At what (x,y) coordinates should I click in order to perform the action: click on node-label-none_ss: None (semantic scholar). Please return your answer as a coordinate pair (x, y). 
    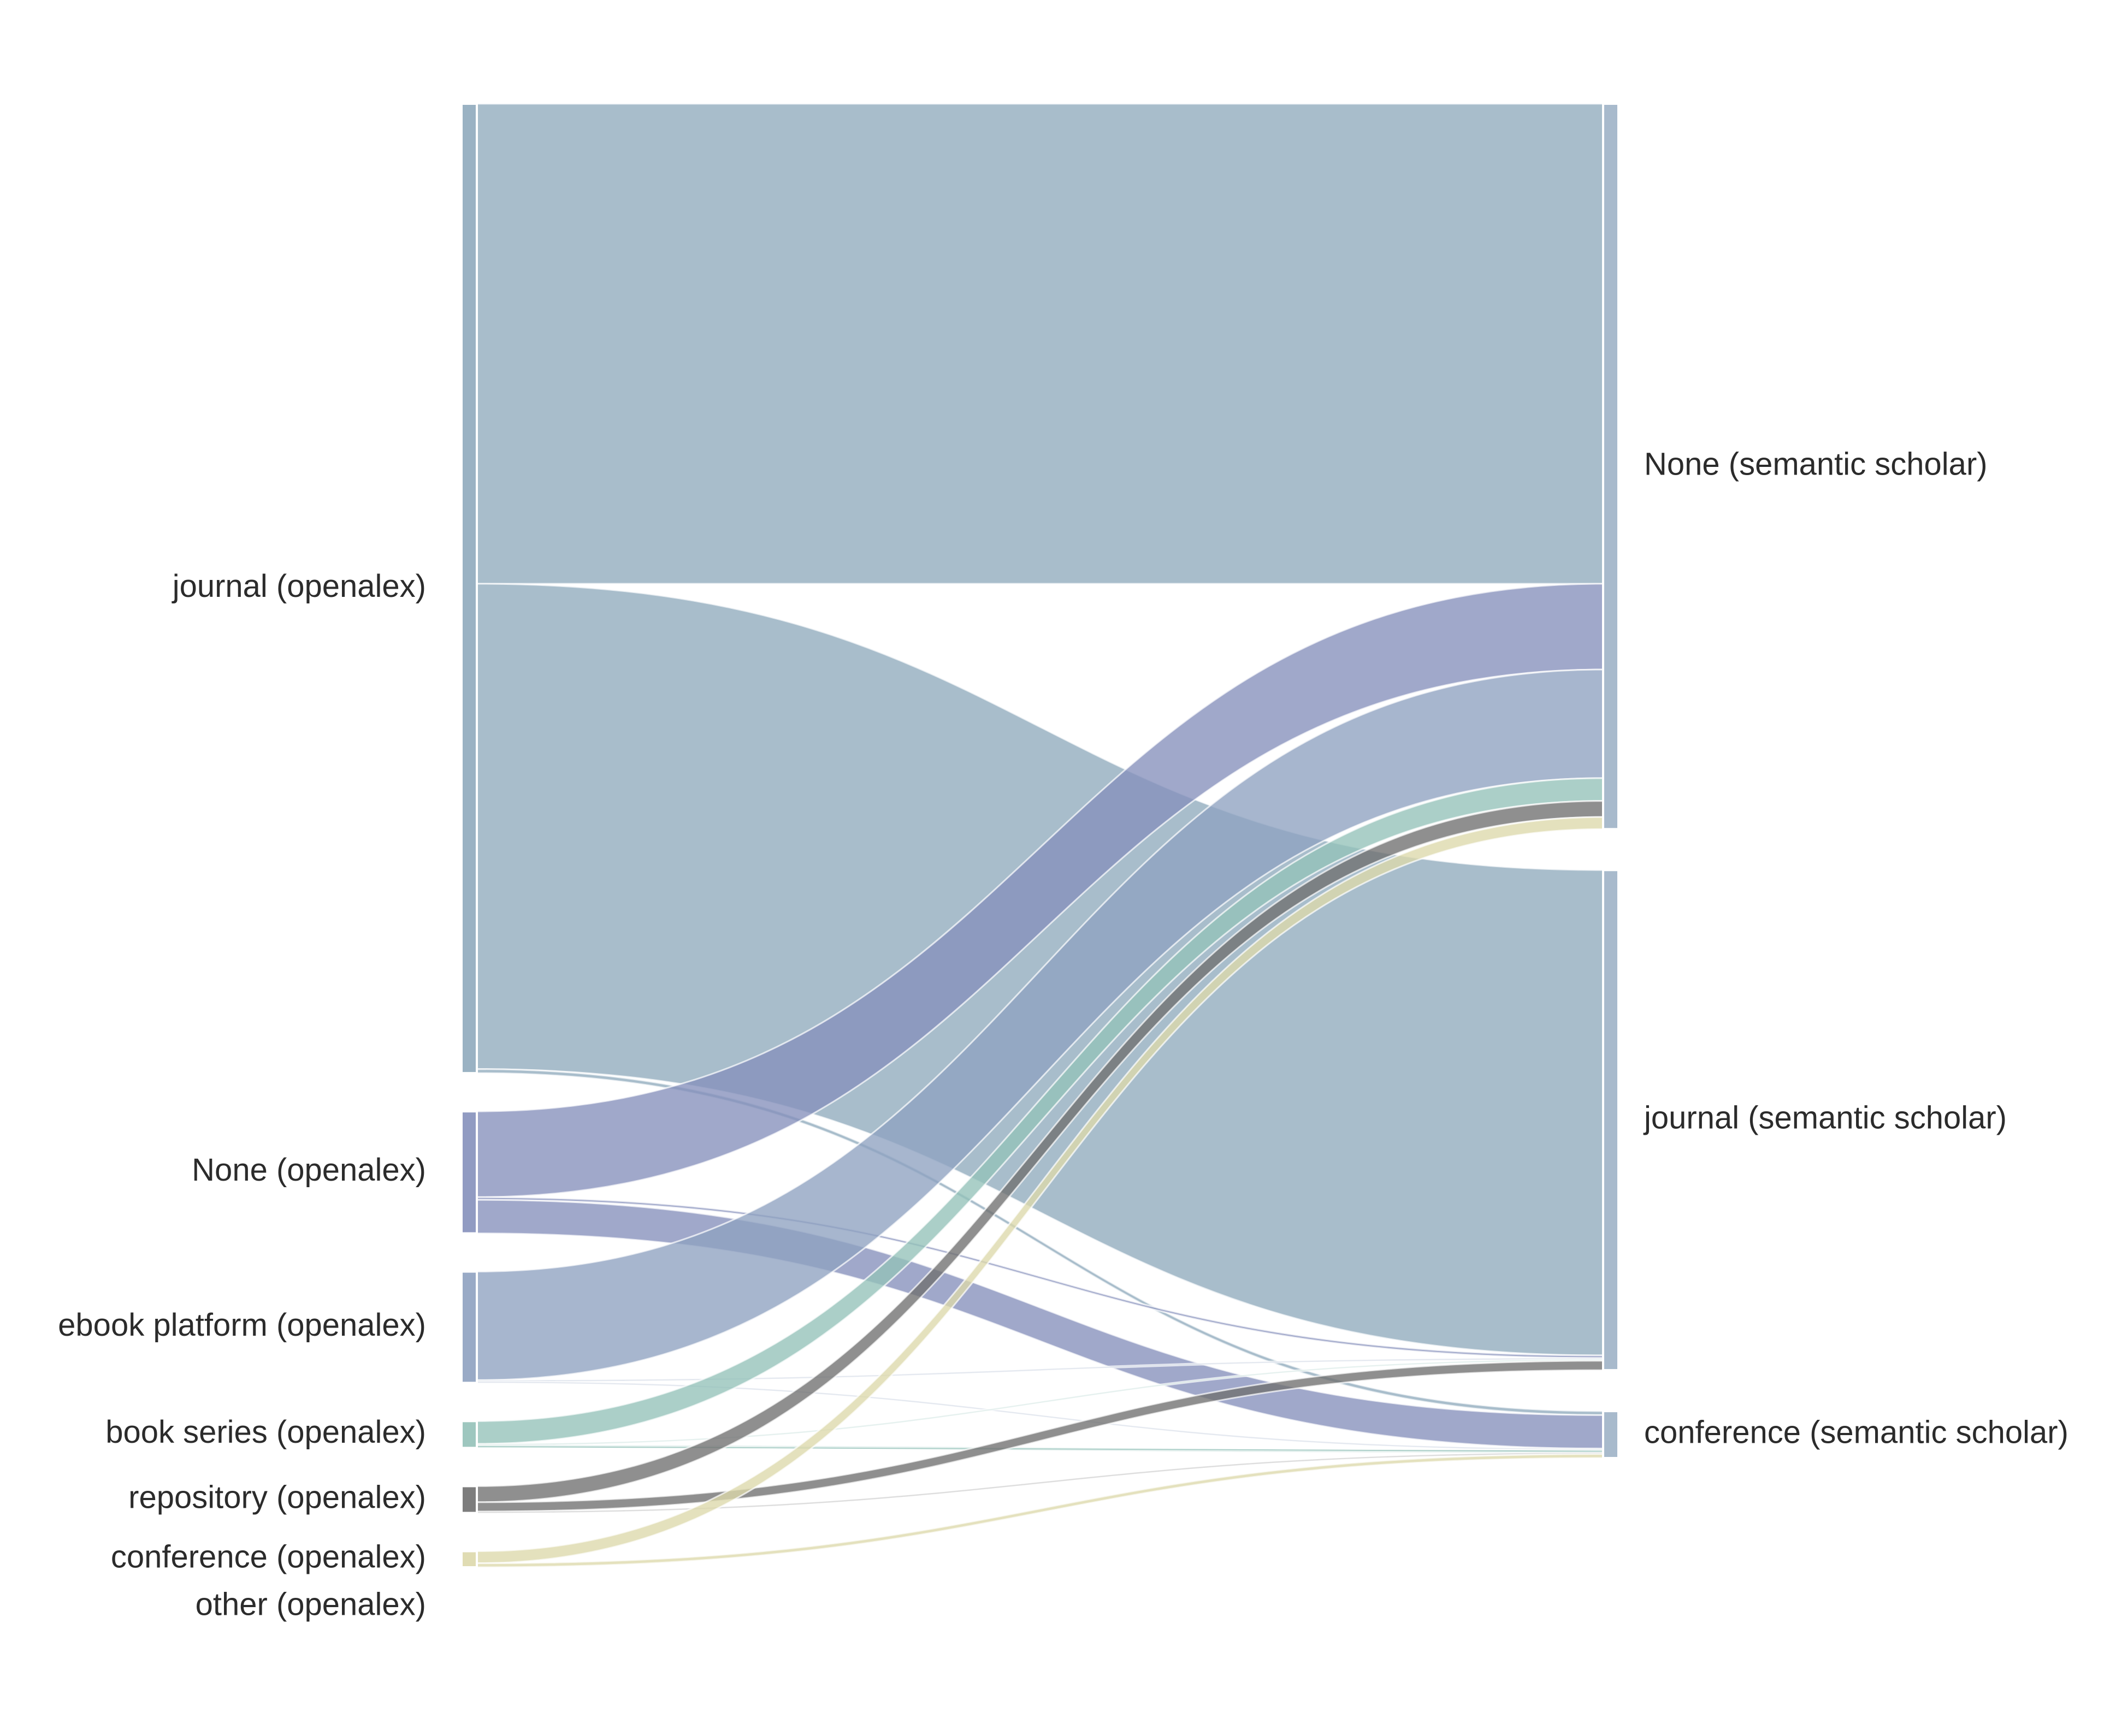
    Looking at the image, I should click on (1816, 464).